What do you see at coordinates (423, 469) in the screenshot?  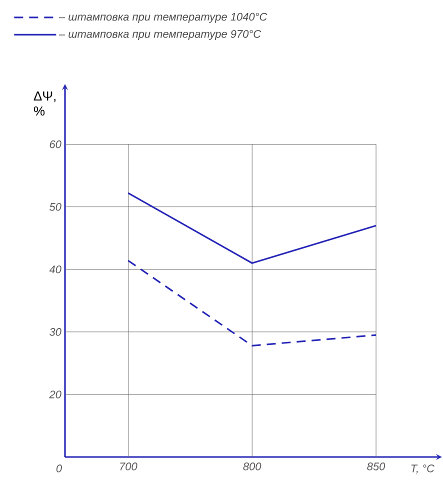 I see `x-axis-title: T, °C` at bounding box center [423, 469].